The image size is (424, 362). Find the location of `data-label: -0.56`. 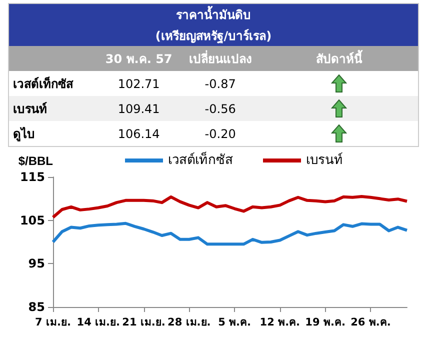

data-label: -0.56 is located at coordinates (220, 108).